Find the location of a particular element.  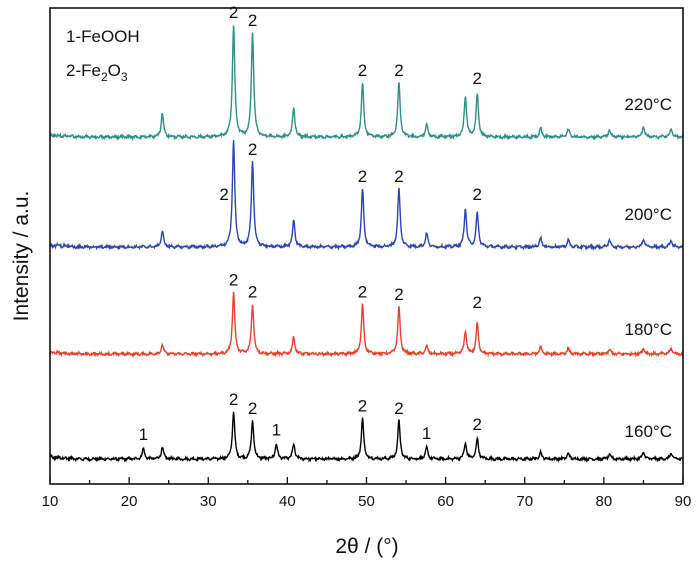

x-tick-label: 70 is located at coordinates (524, 501).